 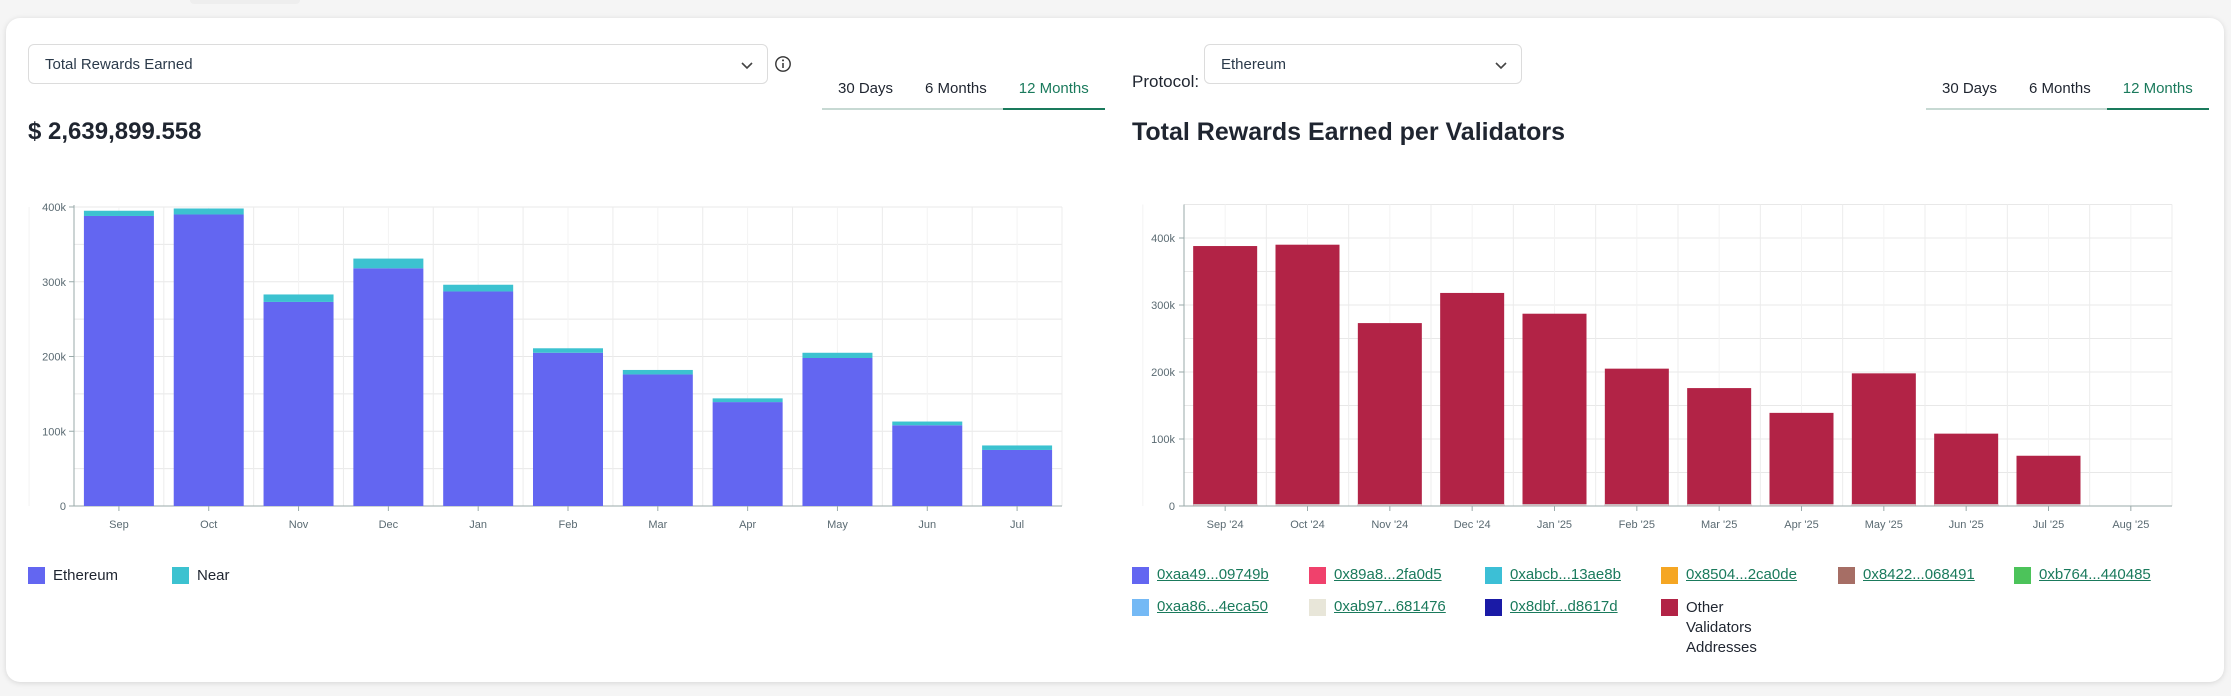 What do you see at coordinates (388, 263) in the screenshot?
I see `bar-near-dec` at bounding box center [388, 263].